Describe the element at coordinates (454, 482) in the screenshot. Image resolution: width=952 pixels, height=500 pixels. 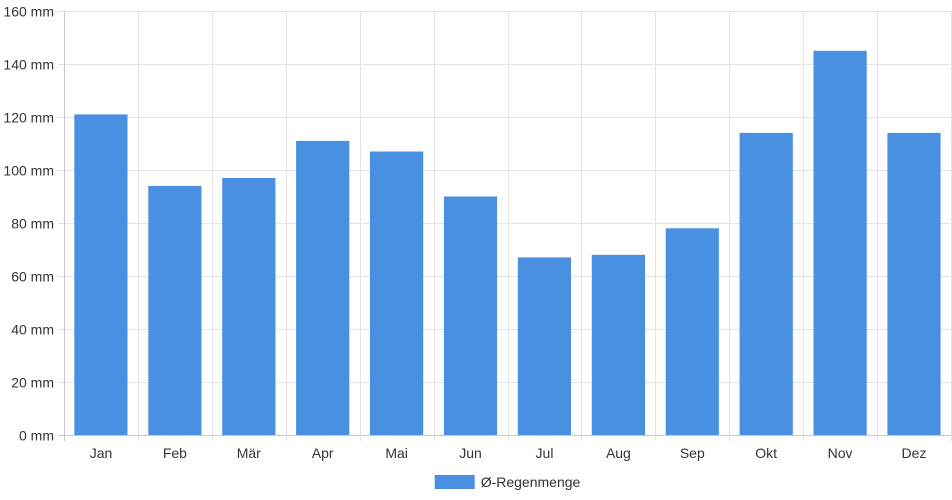
I see `legend-swatch` at that location.